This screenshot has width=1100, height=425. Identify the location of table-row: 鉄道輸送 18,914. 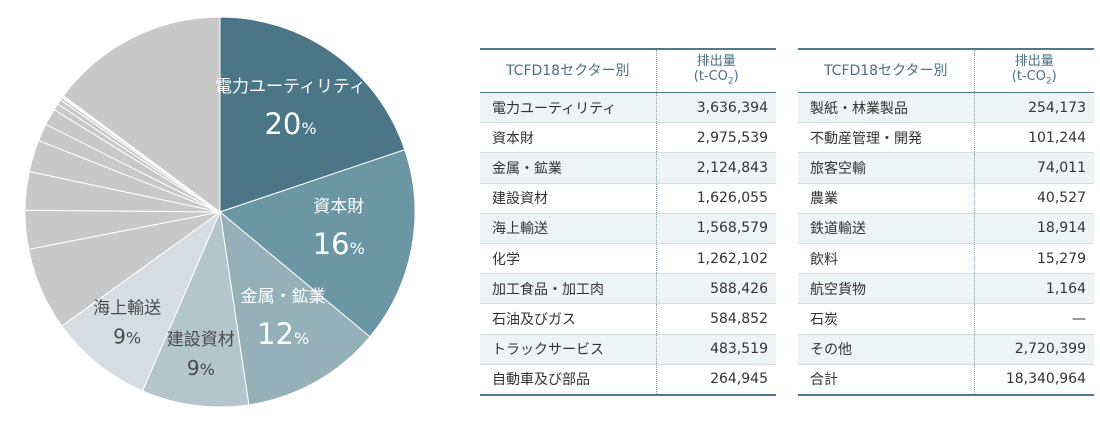
(946, 228).